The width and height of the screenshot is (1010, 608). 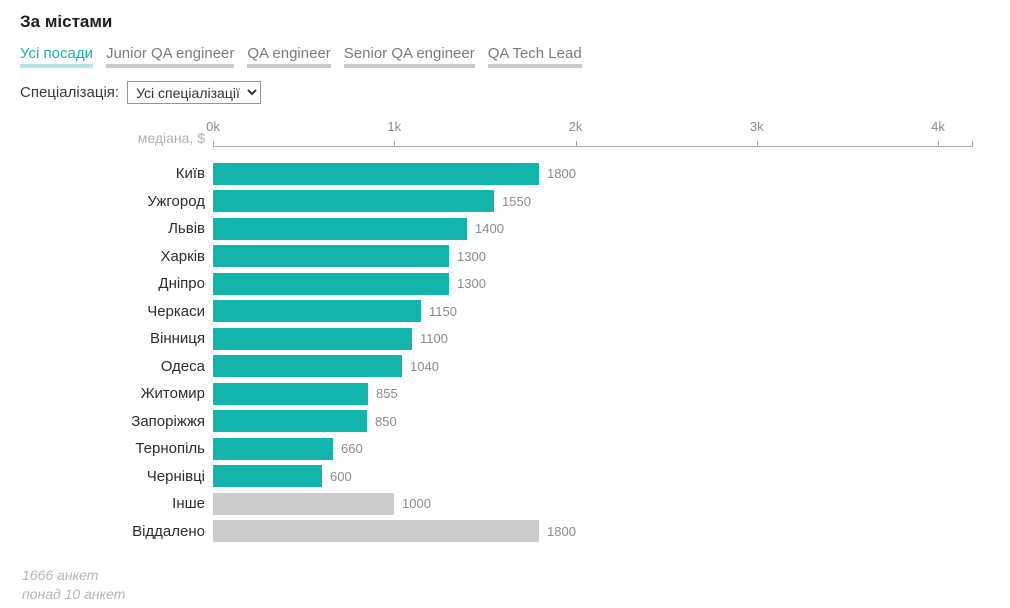 I want to click on bar-area: 1040, so click(x=326, y=366).